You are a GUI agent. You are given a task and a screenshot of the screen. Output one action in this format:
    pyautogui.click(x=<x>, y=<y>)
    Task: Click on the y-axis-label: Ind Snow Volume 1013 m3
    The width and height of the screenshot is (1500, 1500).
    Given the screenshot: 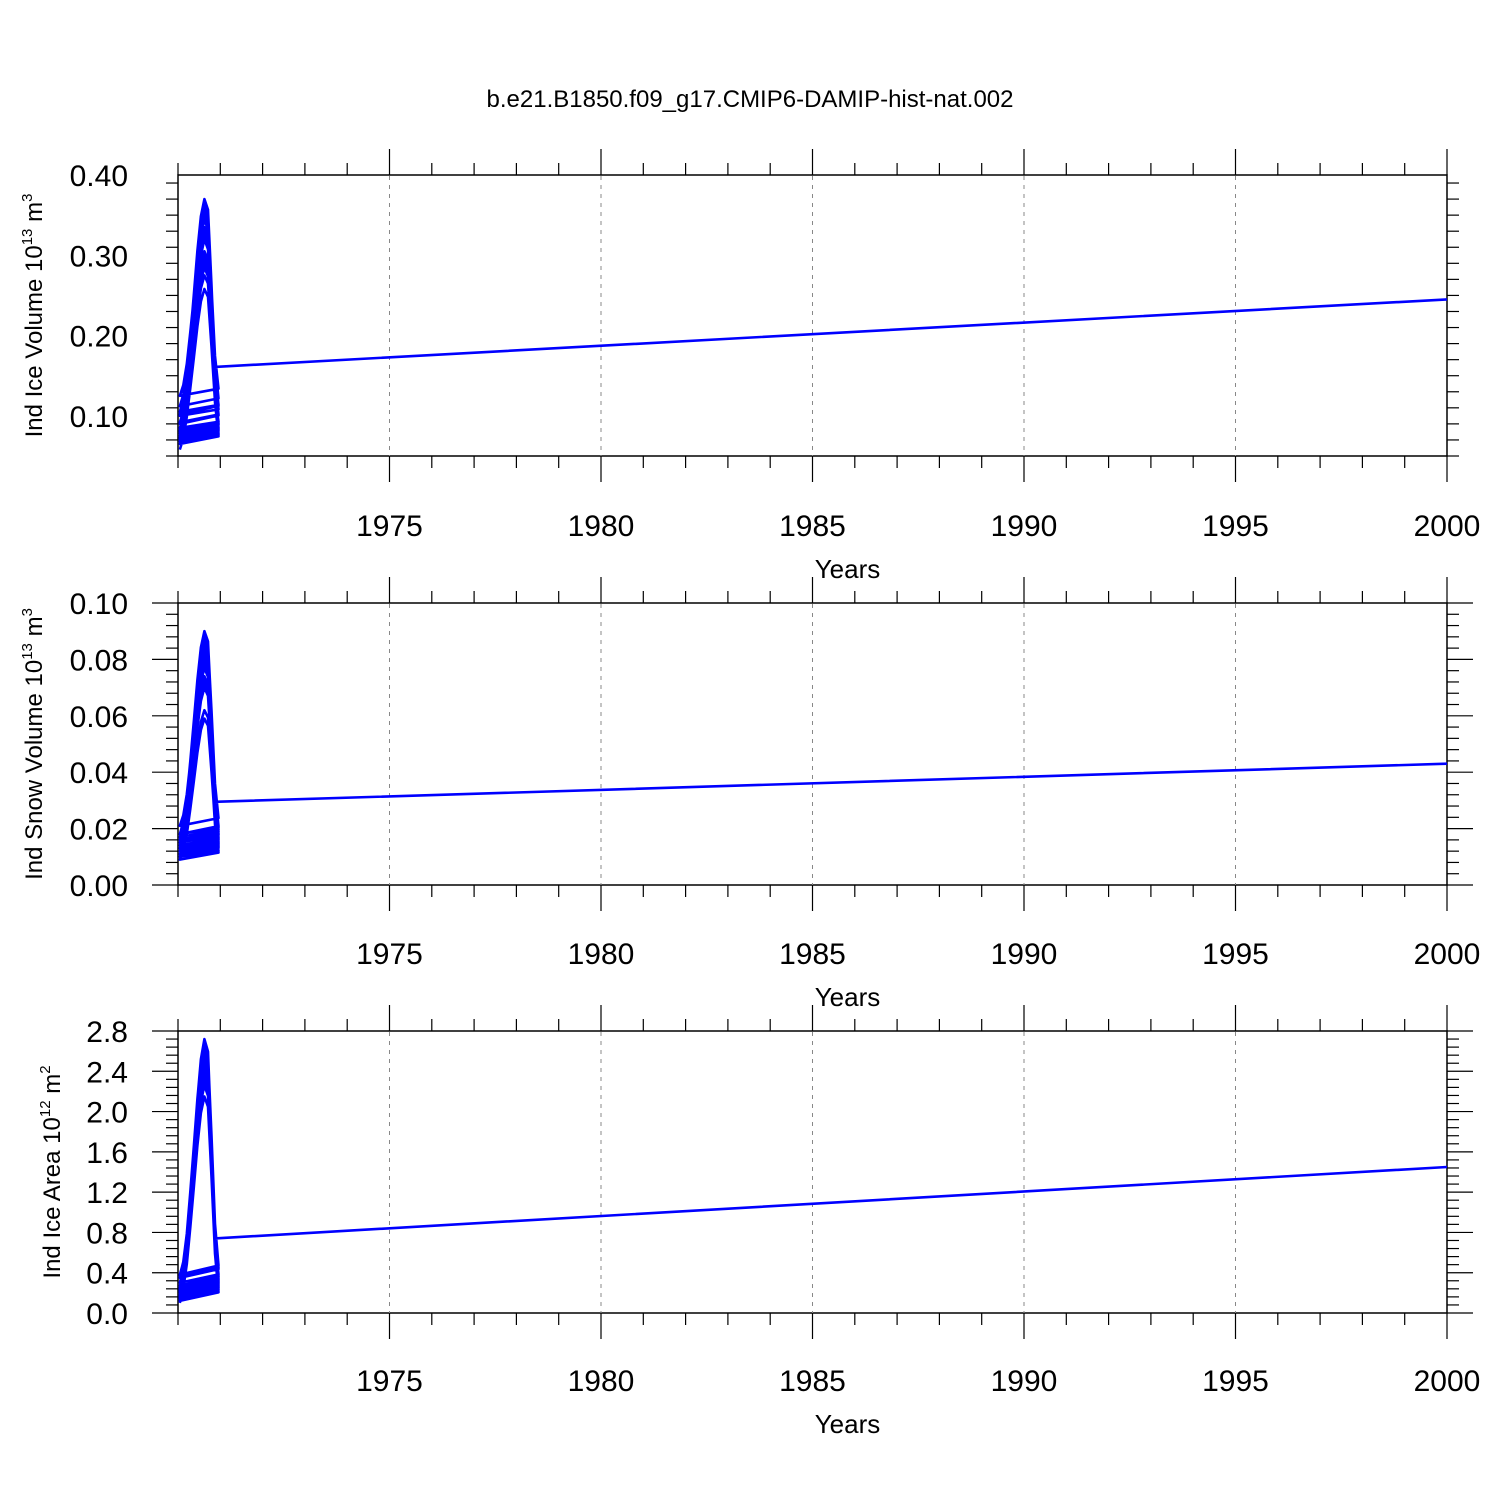 What is the action you would take?
    pyautogui.click(x=33, y=744)
    